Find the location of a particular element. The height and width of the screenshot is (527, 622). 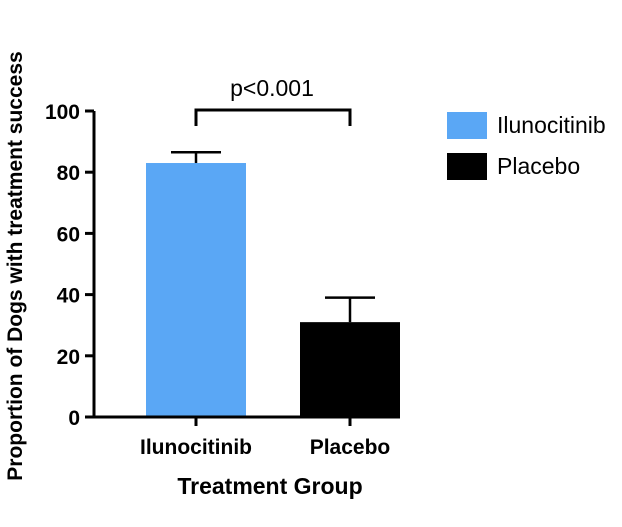

significance-bracket-line is located at coordinates (273, 117).